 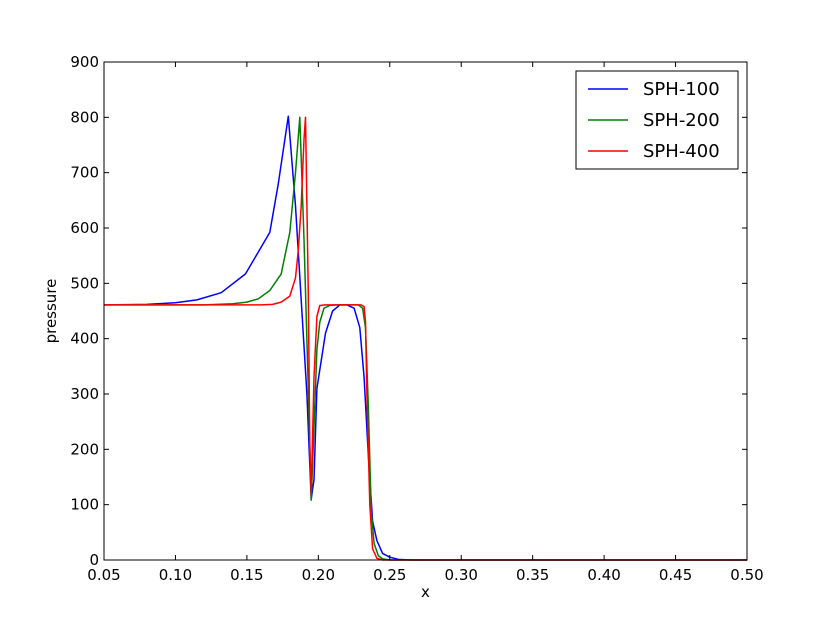 I want to click on y-axis-title: pressure, so click(x=51, y=311).